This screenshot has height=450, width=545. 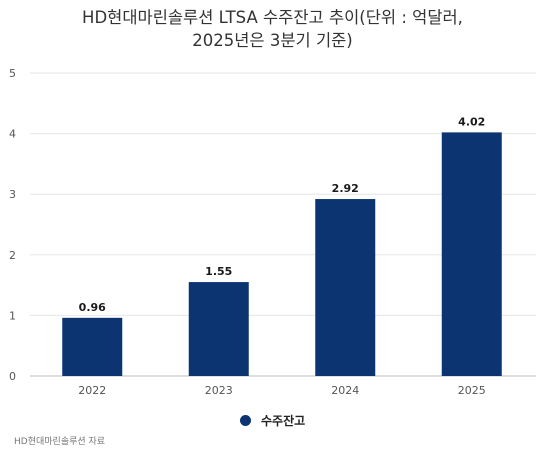 I want to click on y-tick-label: 5, so click(x=12, y=73).